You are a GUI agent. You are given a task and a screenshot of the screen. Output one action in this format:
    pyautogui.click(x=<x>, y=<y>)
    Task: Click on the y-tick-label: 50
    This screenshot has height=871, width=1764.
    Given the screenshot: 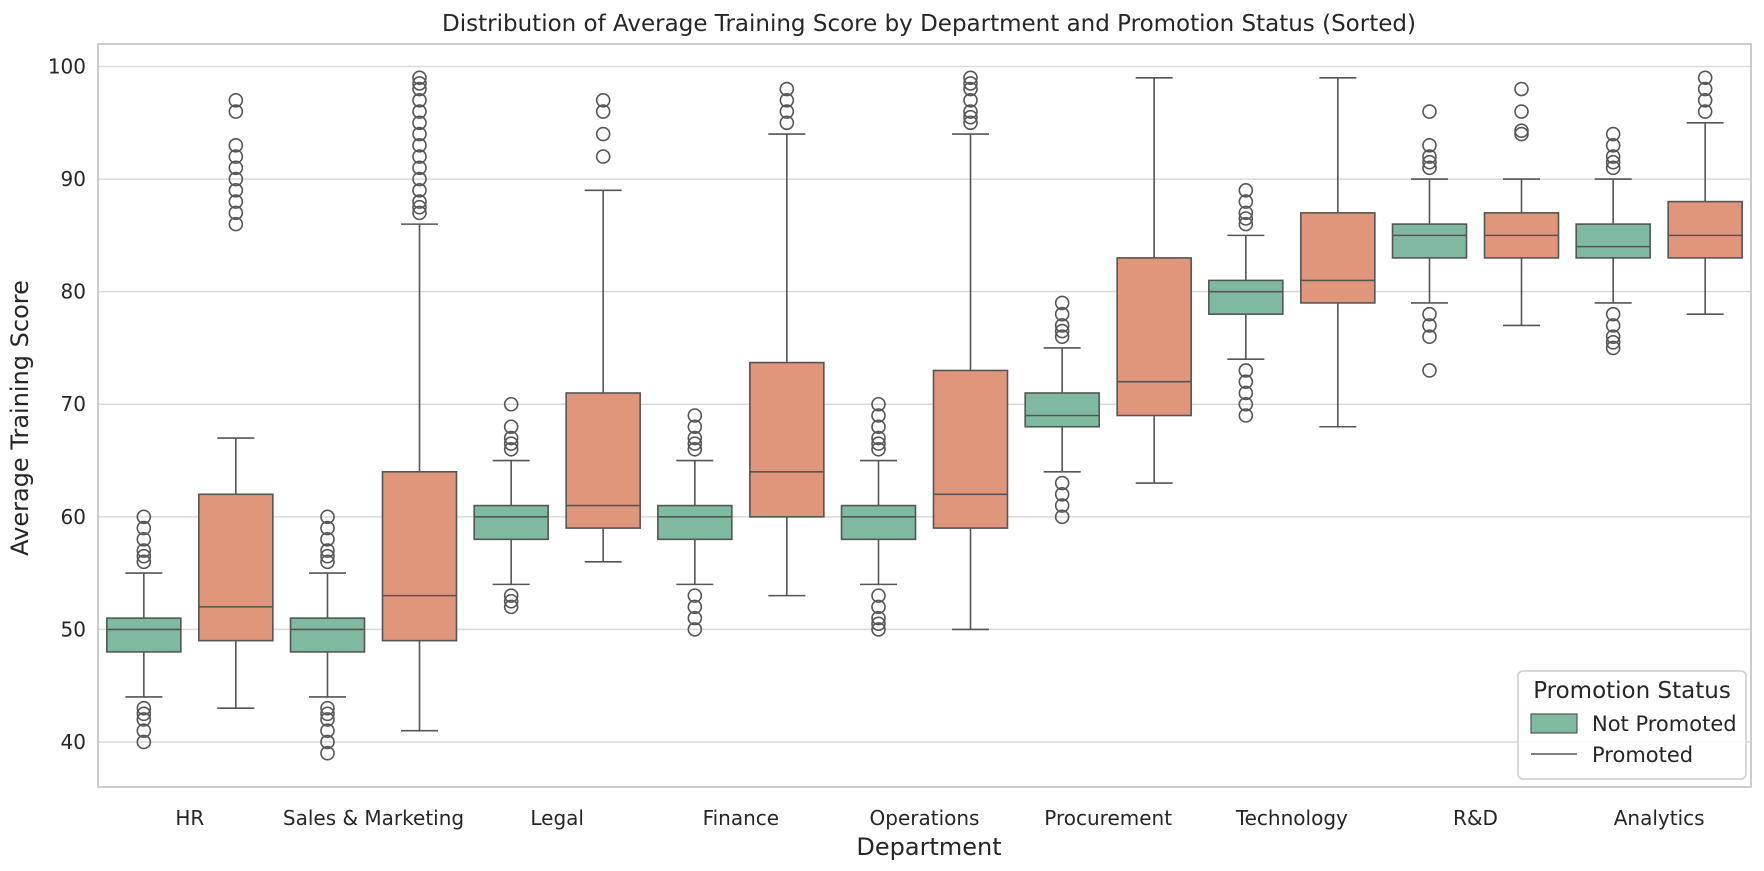 What is the action you would take?
    pyautogui.click(x=73, y=629)
    